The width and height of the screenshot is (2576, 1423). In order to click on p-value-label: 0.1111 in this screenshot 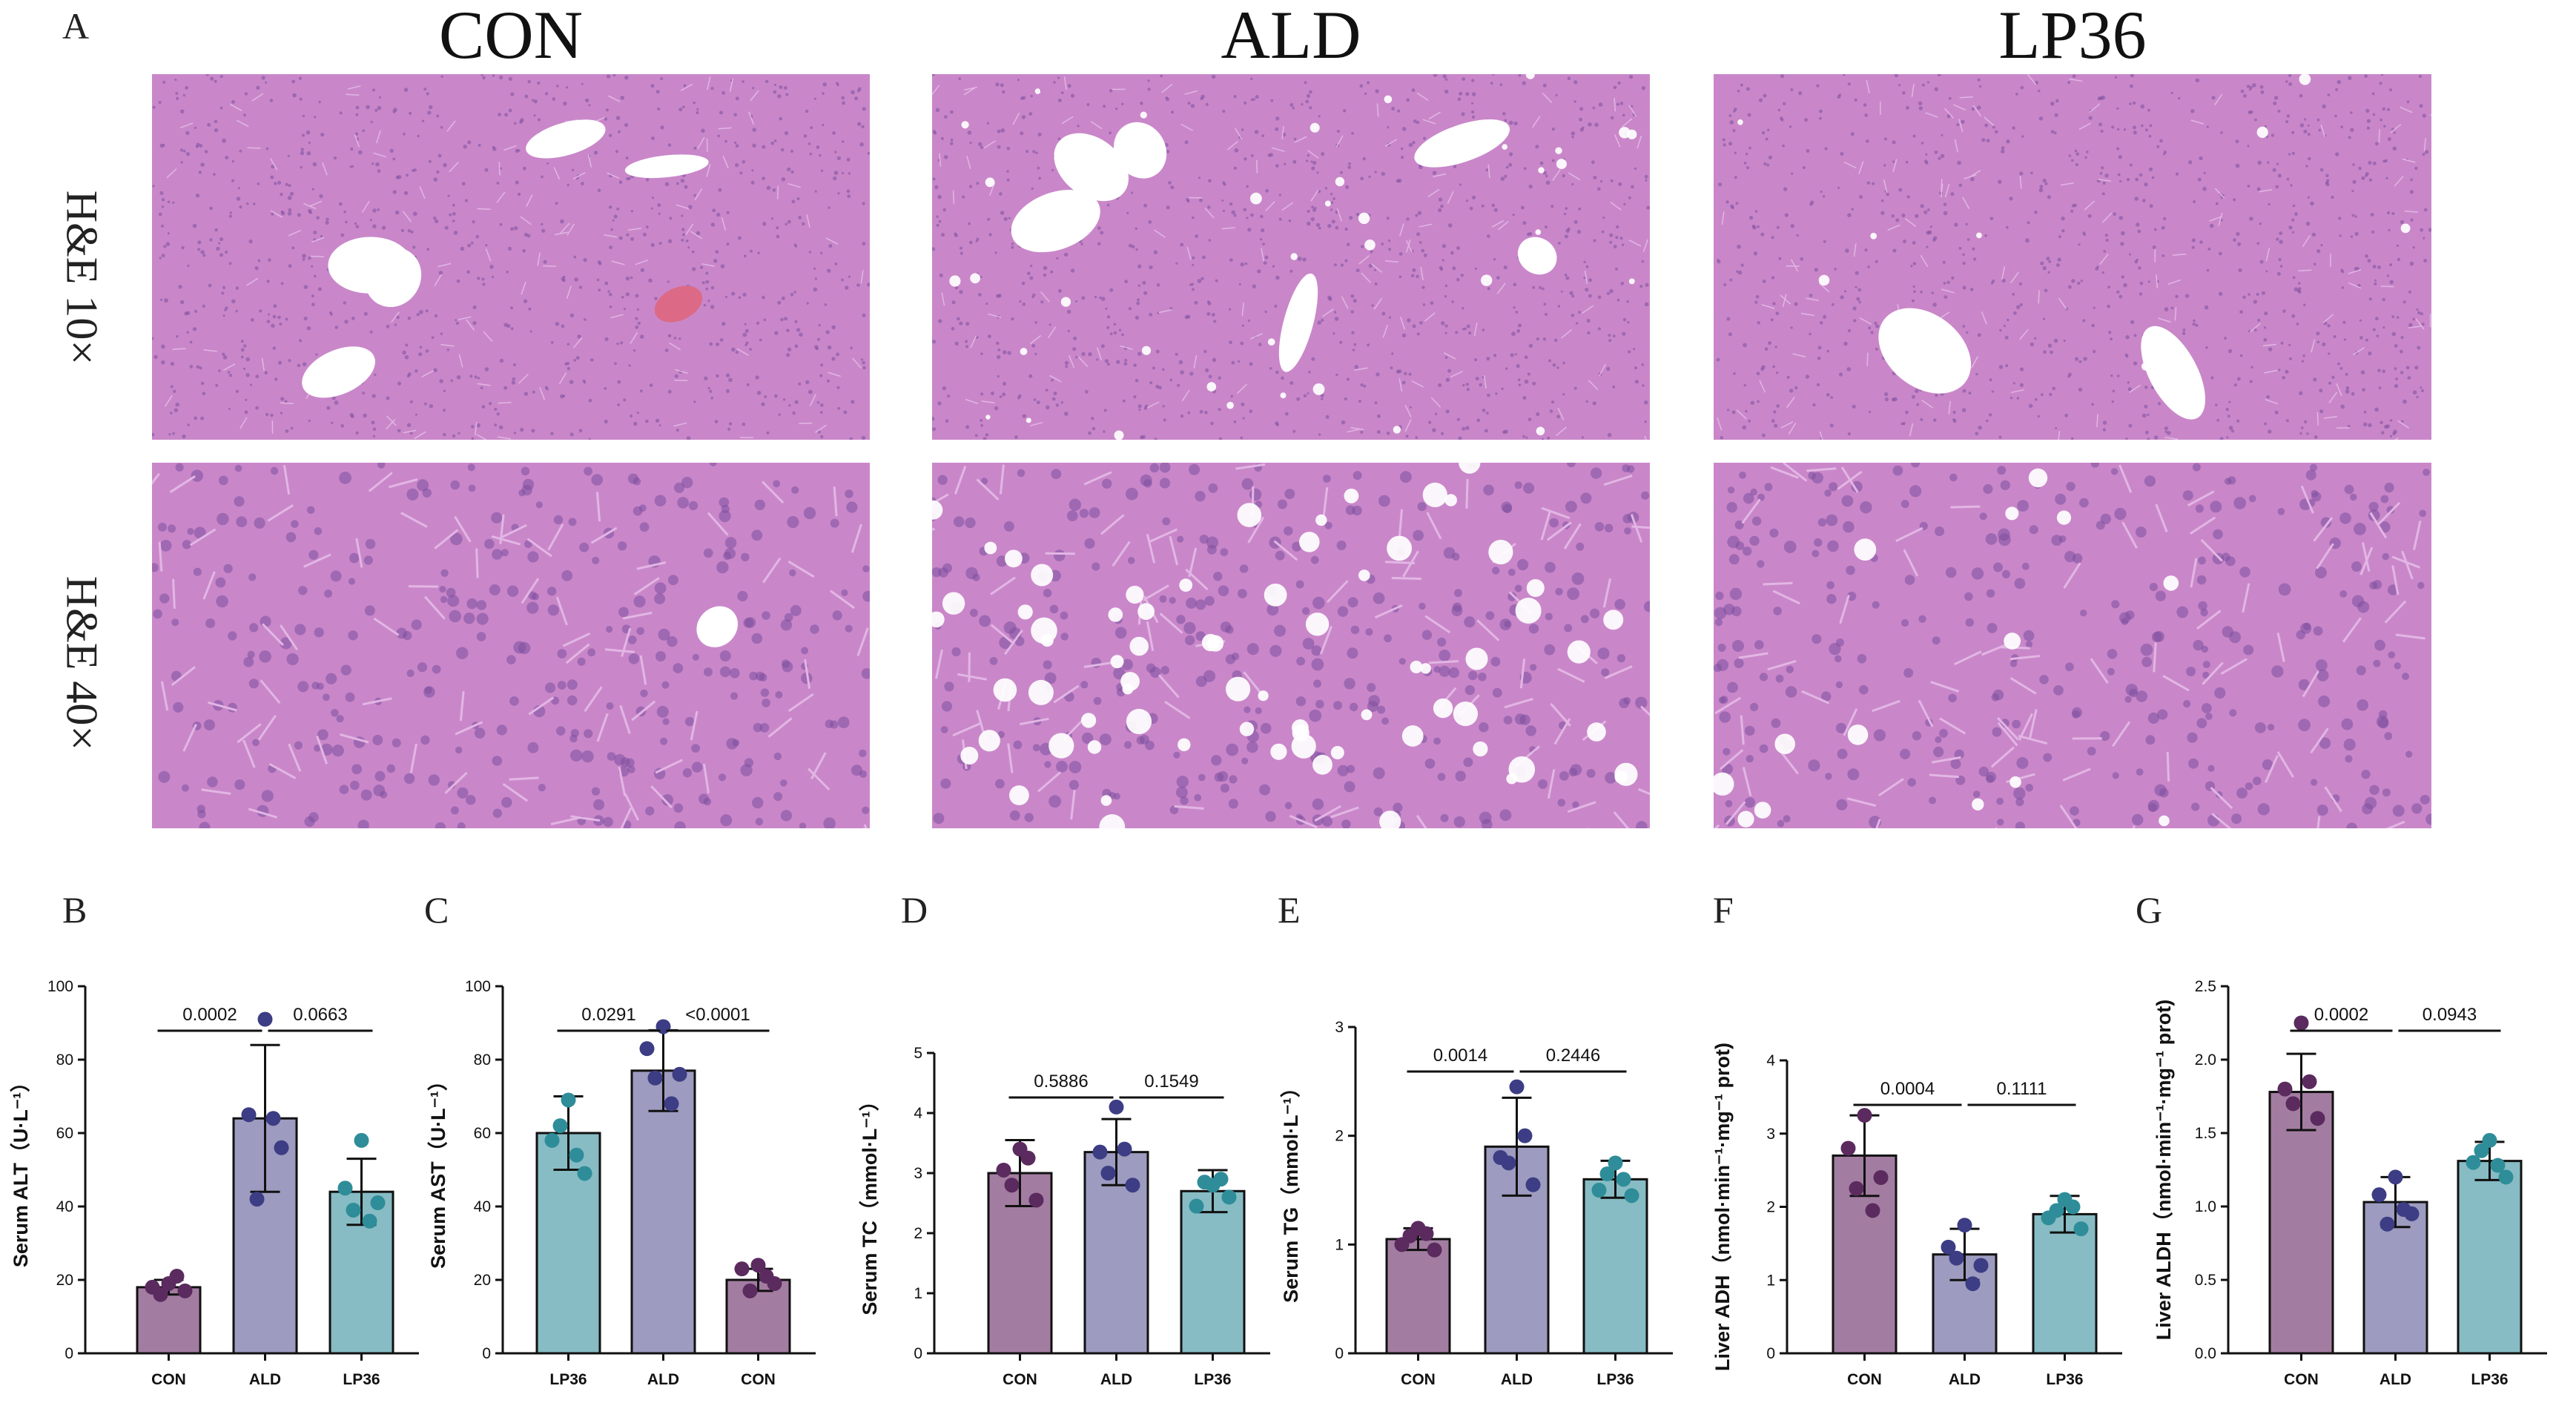, I will do `click(2021, 1089)`.